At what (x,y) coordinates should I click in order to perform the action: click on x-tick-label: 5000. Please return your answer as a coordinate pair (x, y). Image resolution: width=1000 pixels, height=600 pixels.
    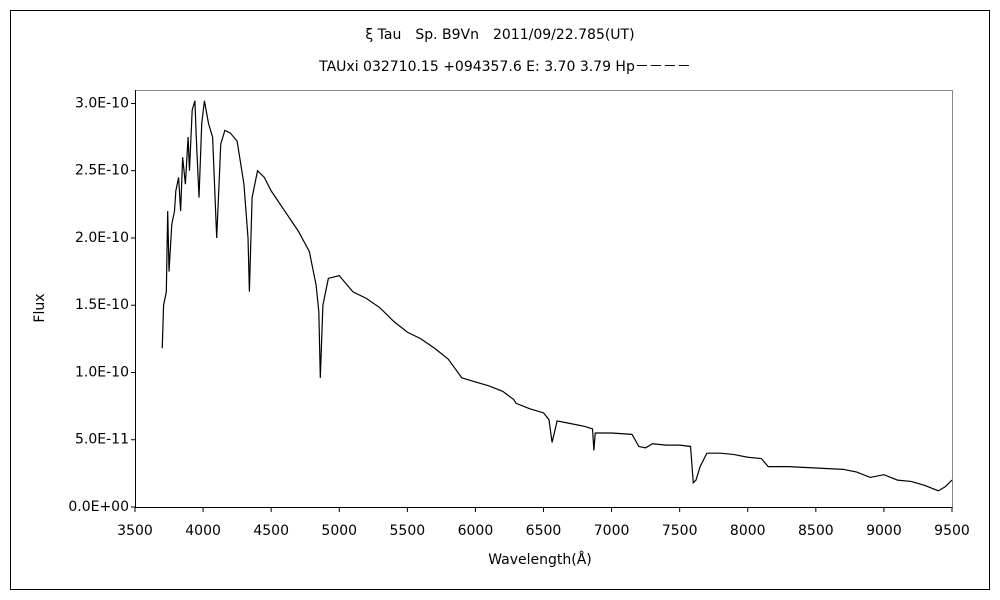
    Looking at the image, I should click on (339, 531).